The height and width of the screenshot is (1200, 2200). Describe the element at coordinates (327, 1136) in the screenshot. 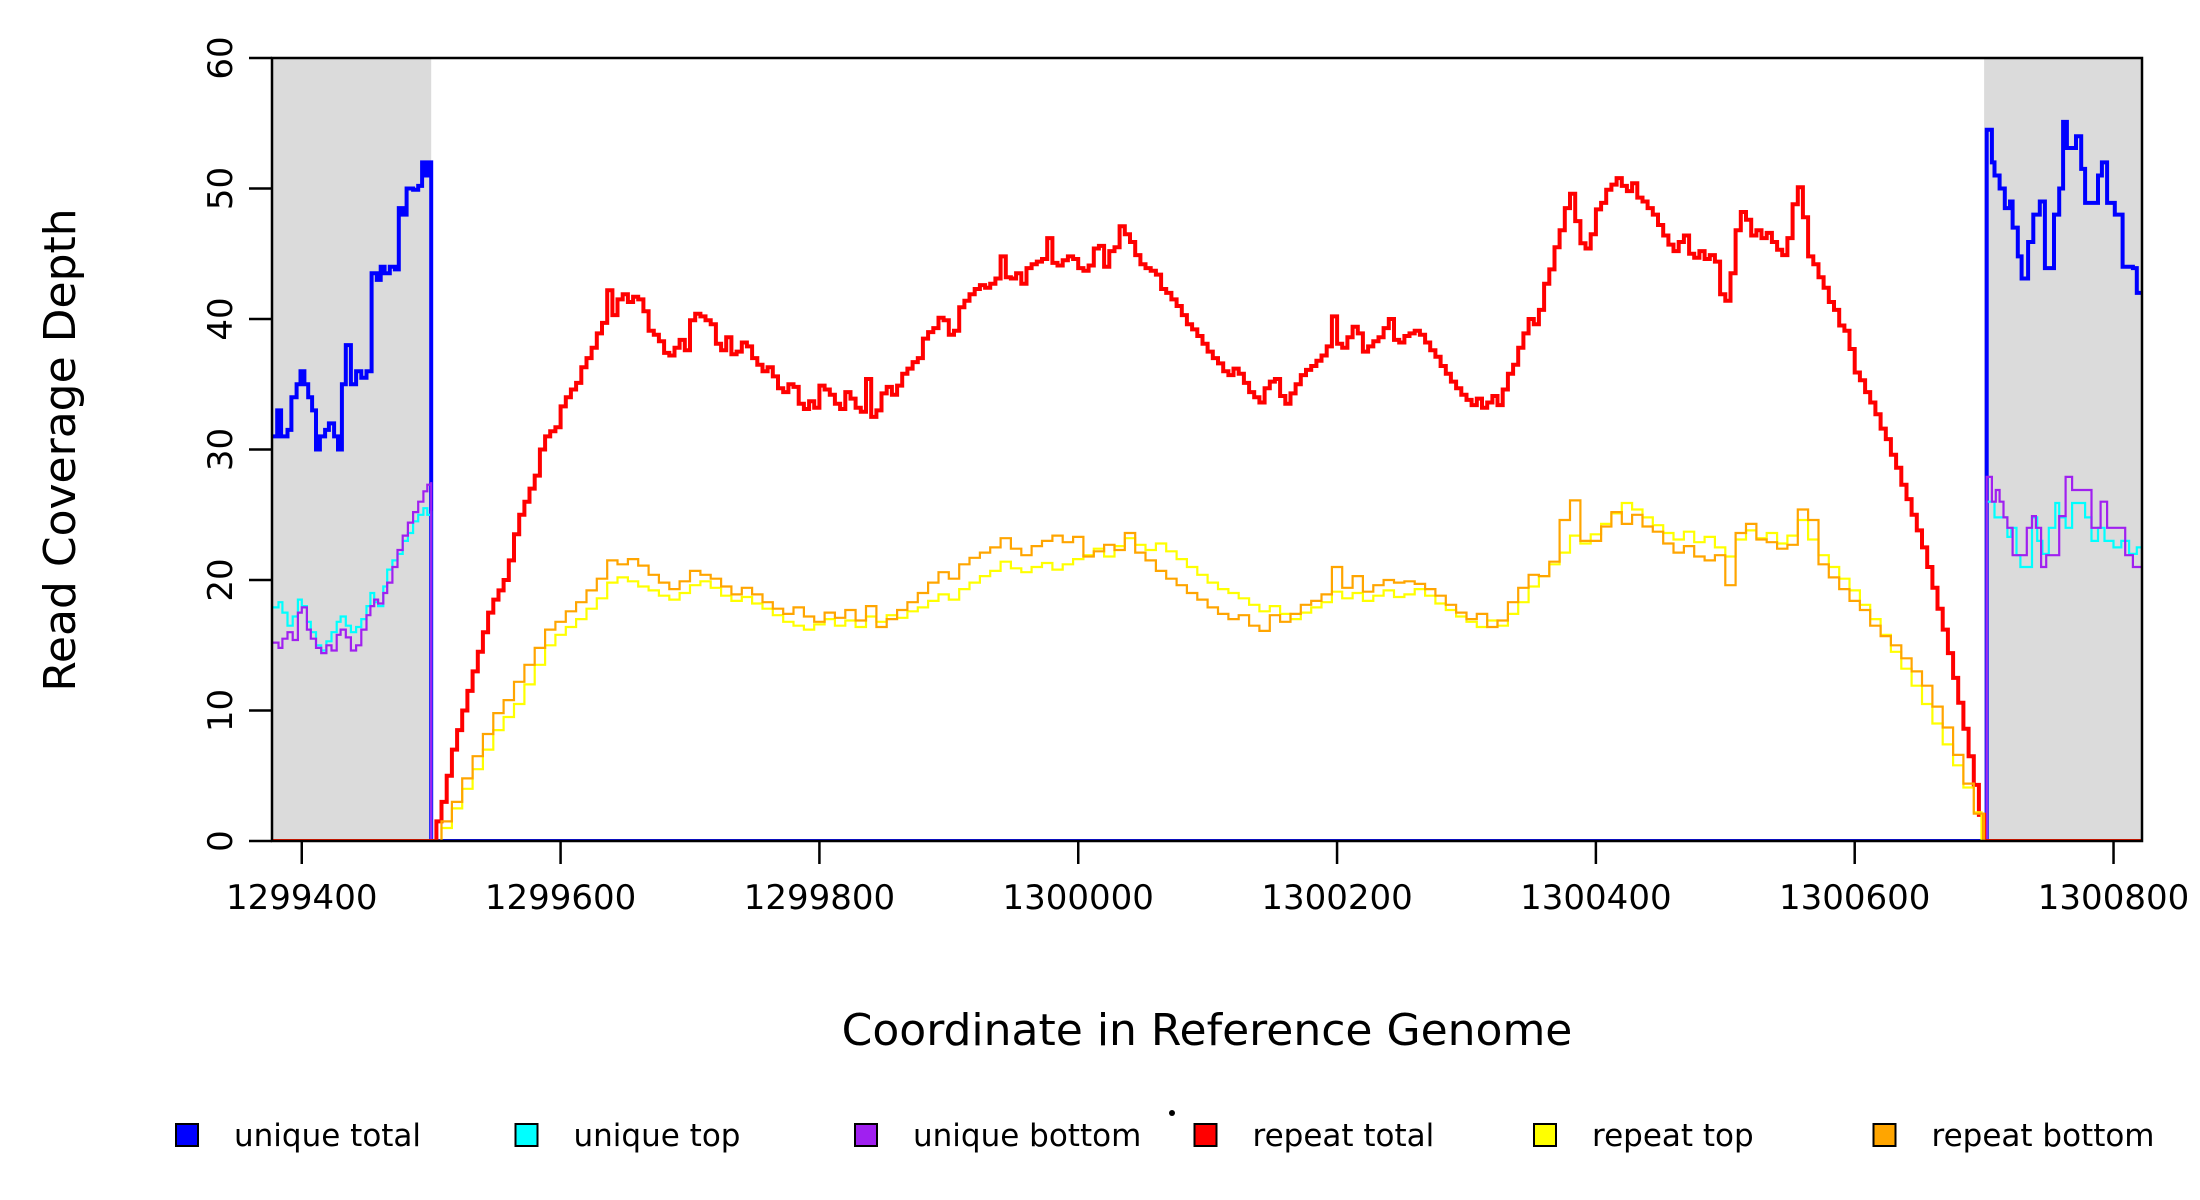

I see `legend-label: unique total` at that location.